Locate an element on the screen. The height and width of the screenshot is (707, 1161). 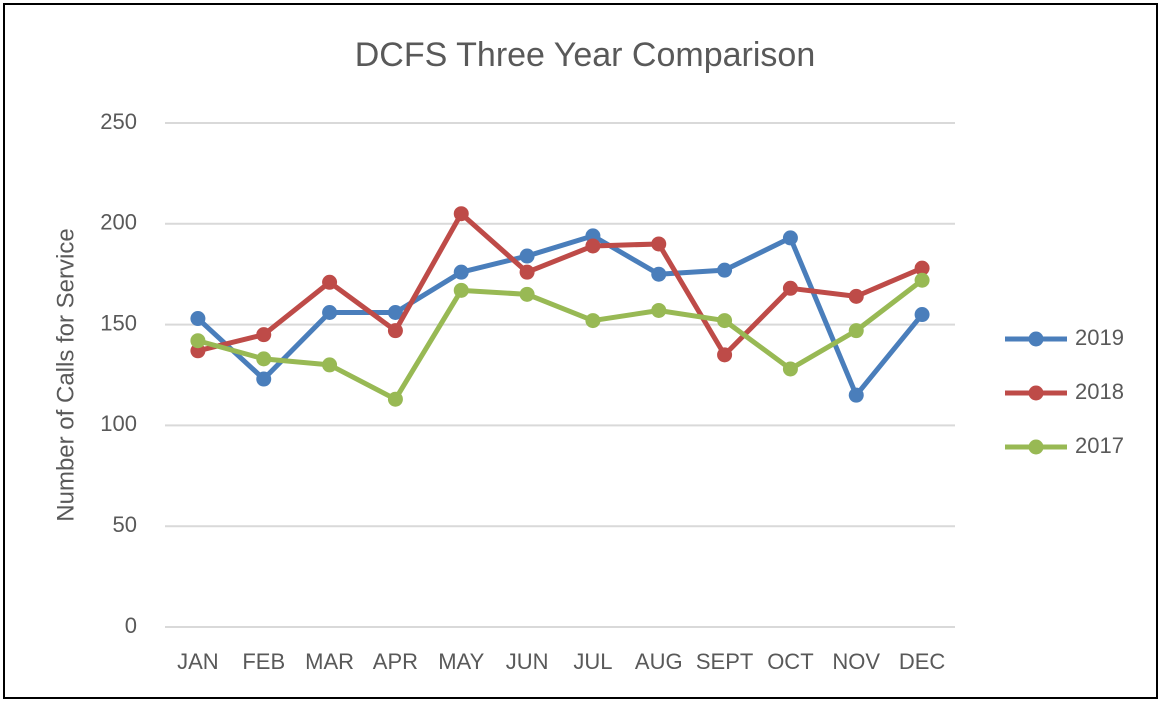
x-tick-label: SEPT is located at coordinates (724, 661).